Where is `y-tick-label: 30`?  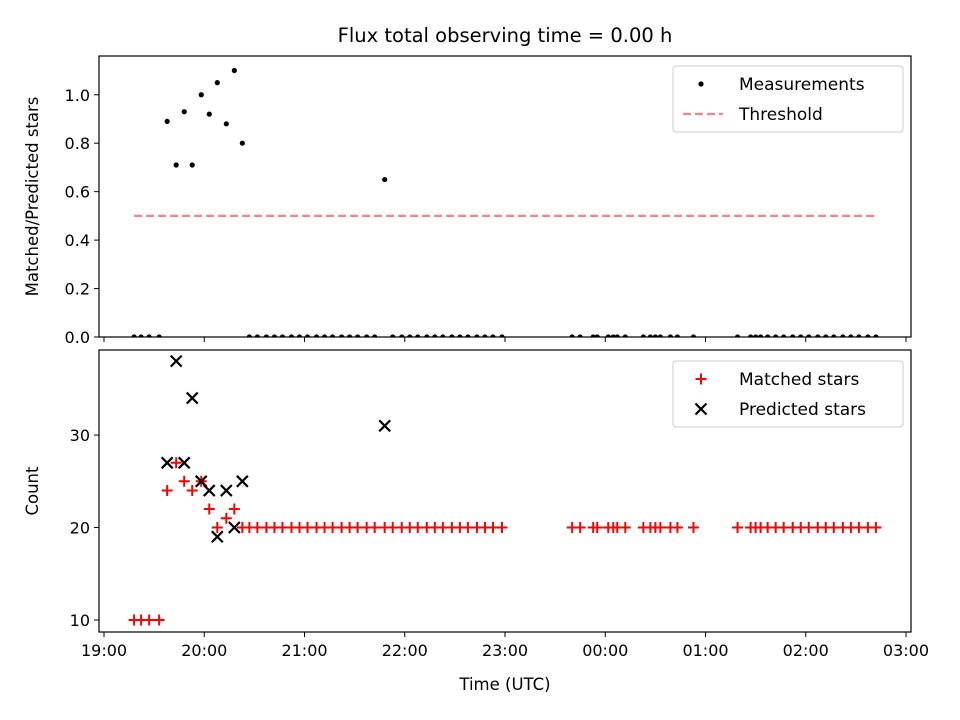
y-tick-label: 30 is located at coordinates (80, 435).